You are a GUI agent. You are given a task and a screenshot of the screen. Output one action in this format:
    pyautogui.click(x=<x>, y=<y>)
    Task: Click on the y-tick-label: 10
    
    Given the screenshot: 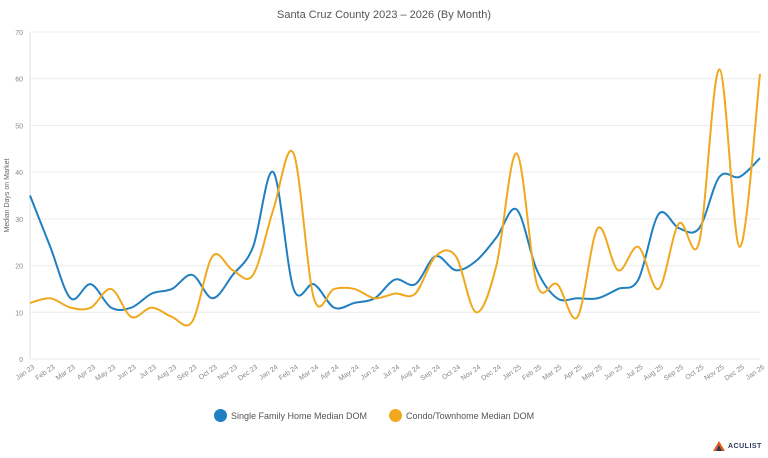 What is the action you would take?
    pyautogui.click(x=19, y=313)
    